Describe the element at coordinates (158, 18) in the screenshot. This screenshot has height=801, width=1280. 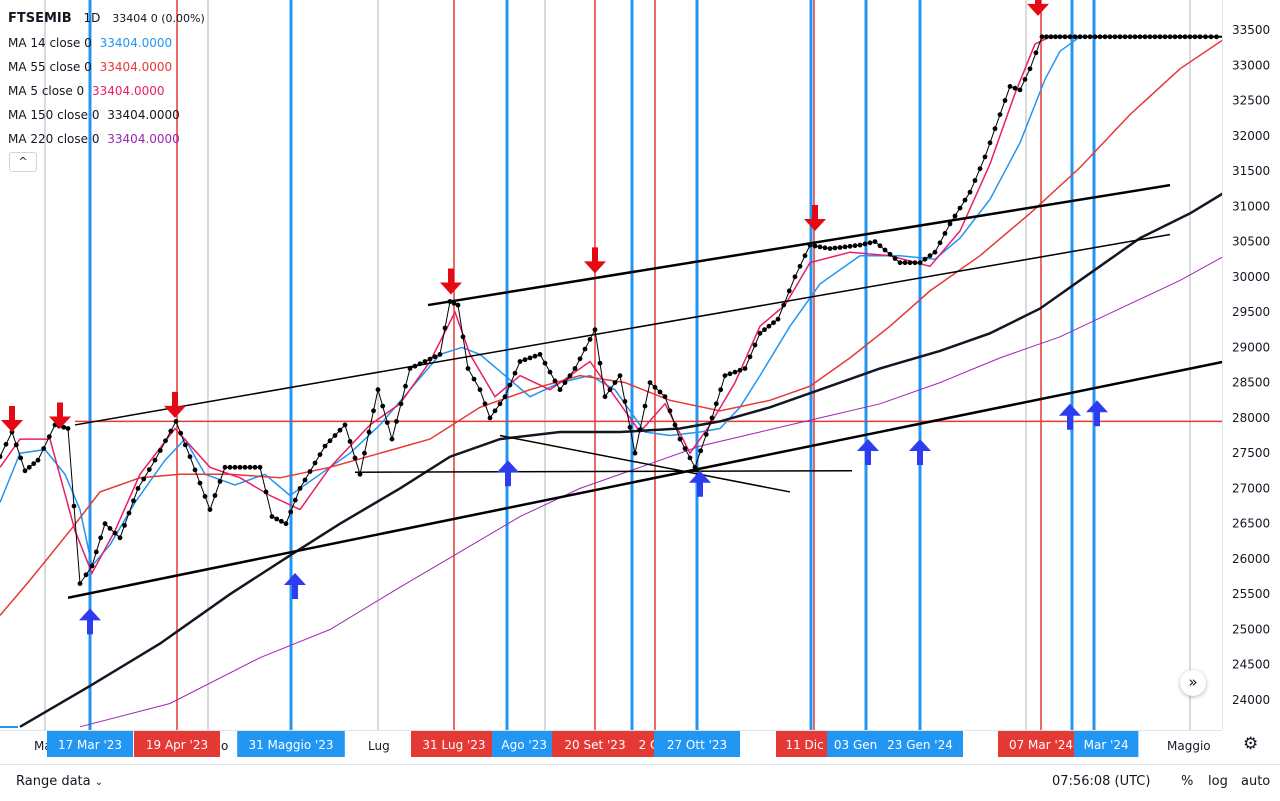
I see `symbol-quote: 33404 0 (0.00%)` at that location.